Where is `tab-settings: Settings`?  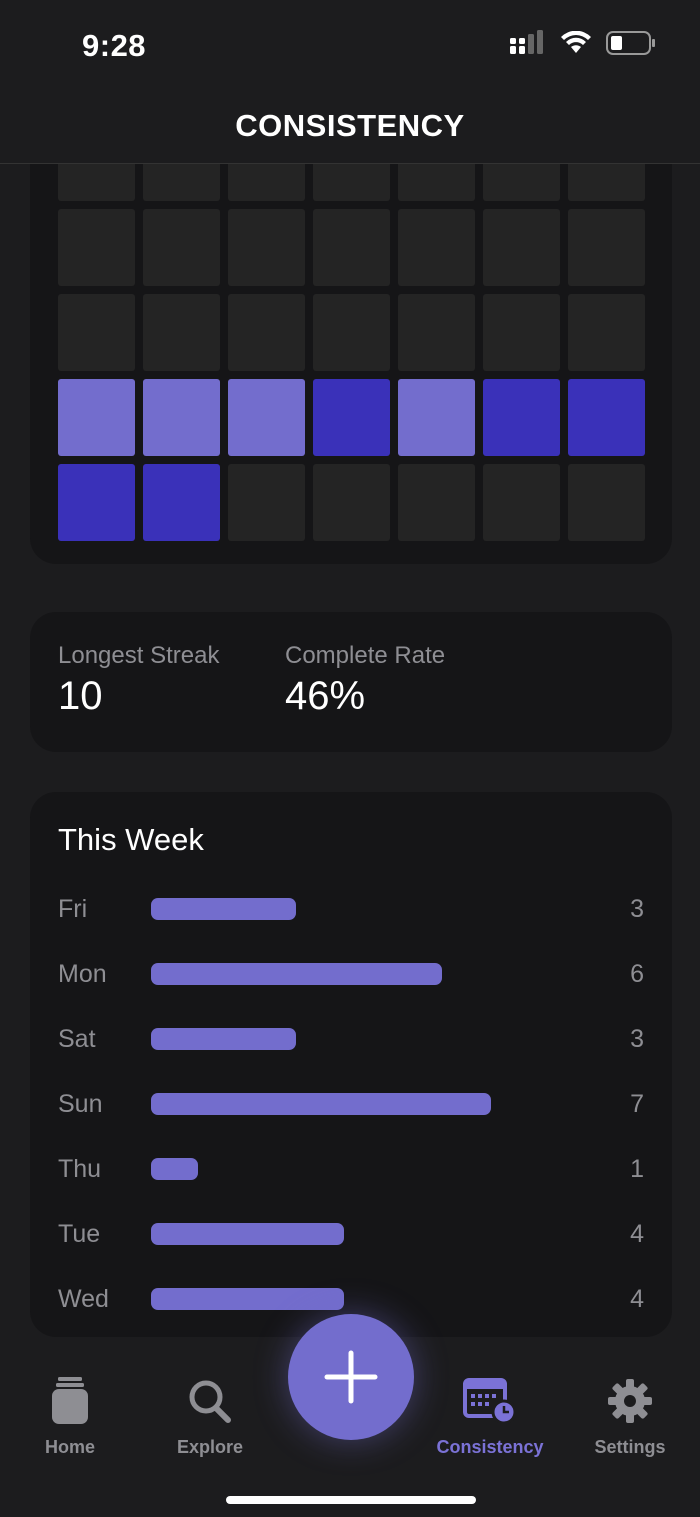 tab-settings: Settings is located at coordinates (630, 1417).